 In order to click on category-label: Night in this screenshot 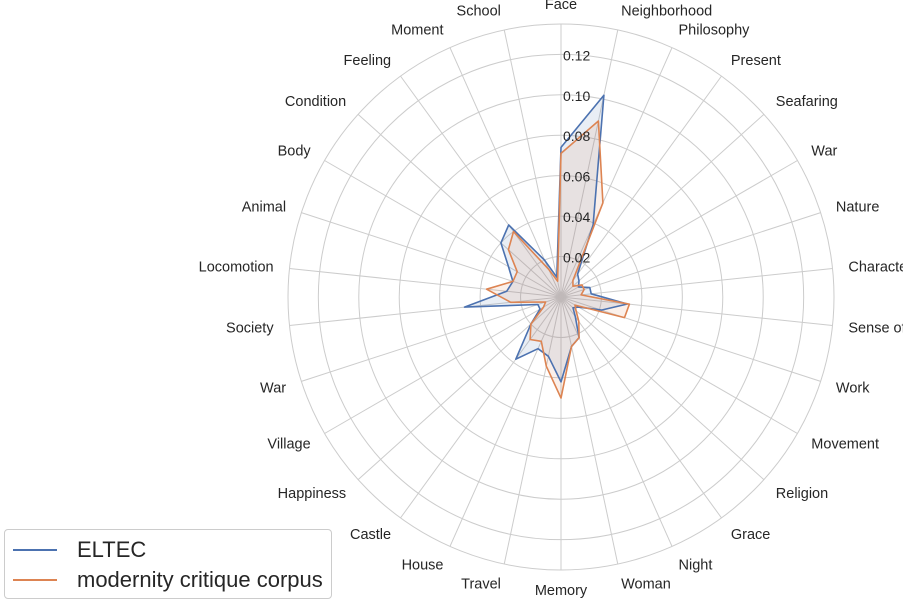, I will do `click(696, 566)`.